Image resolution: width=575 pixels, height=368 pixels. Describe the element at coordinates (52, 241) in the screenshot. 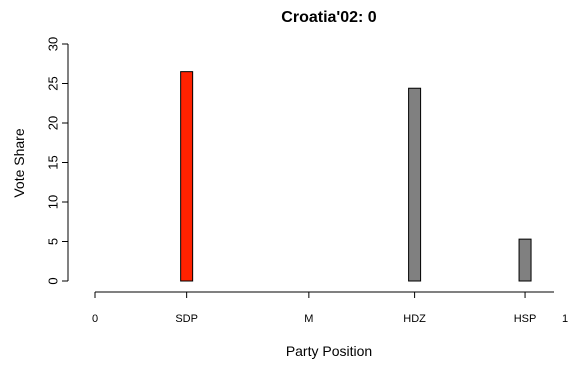

I see `y-tick-label: 5` at that location.